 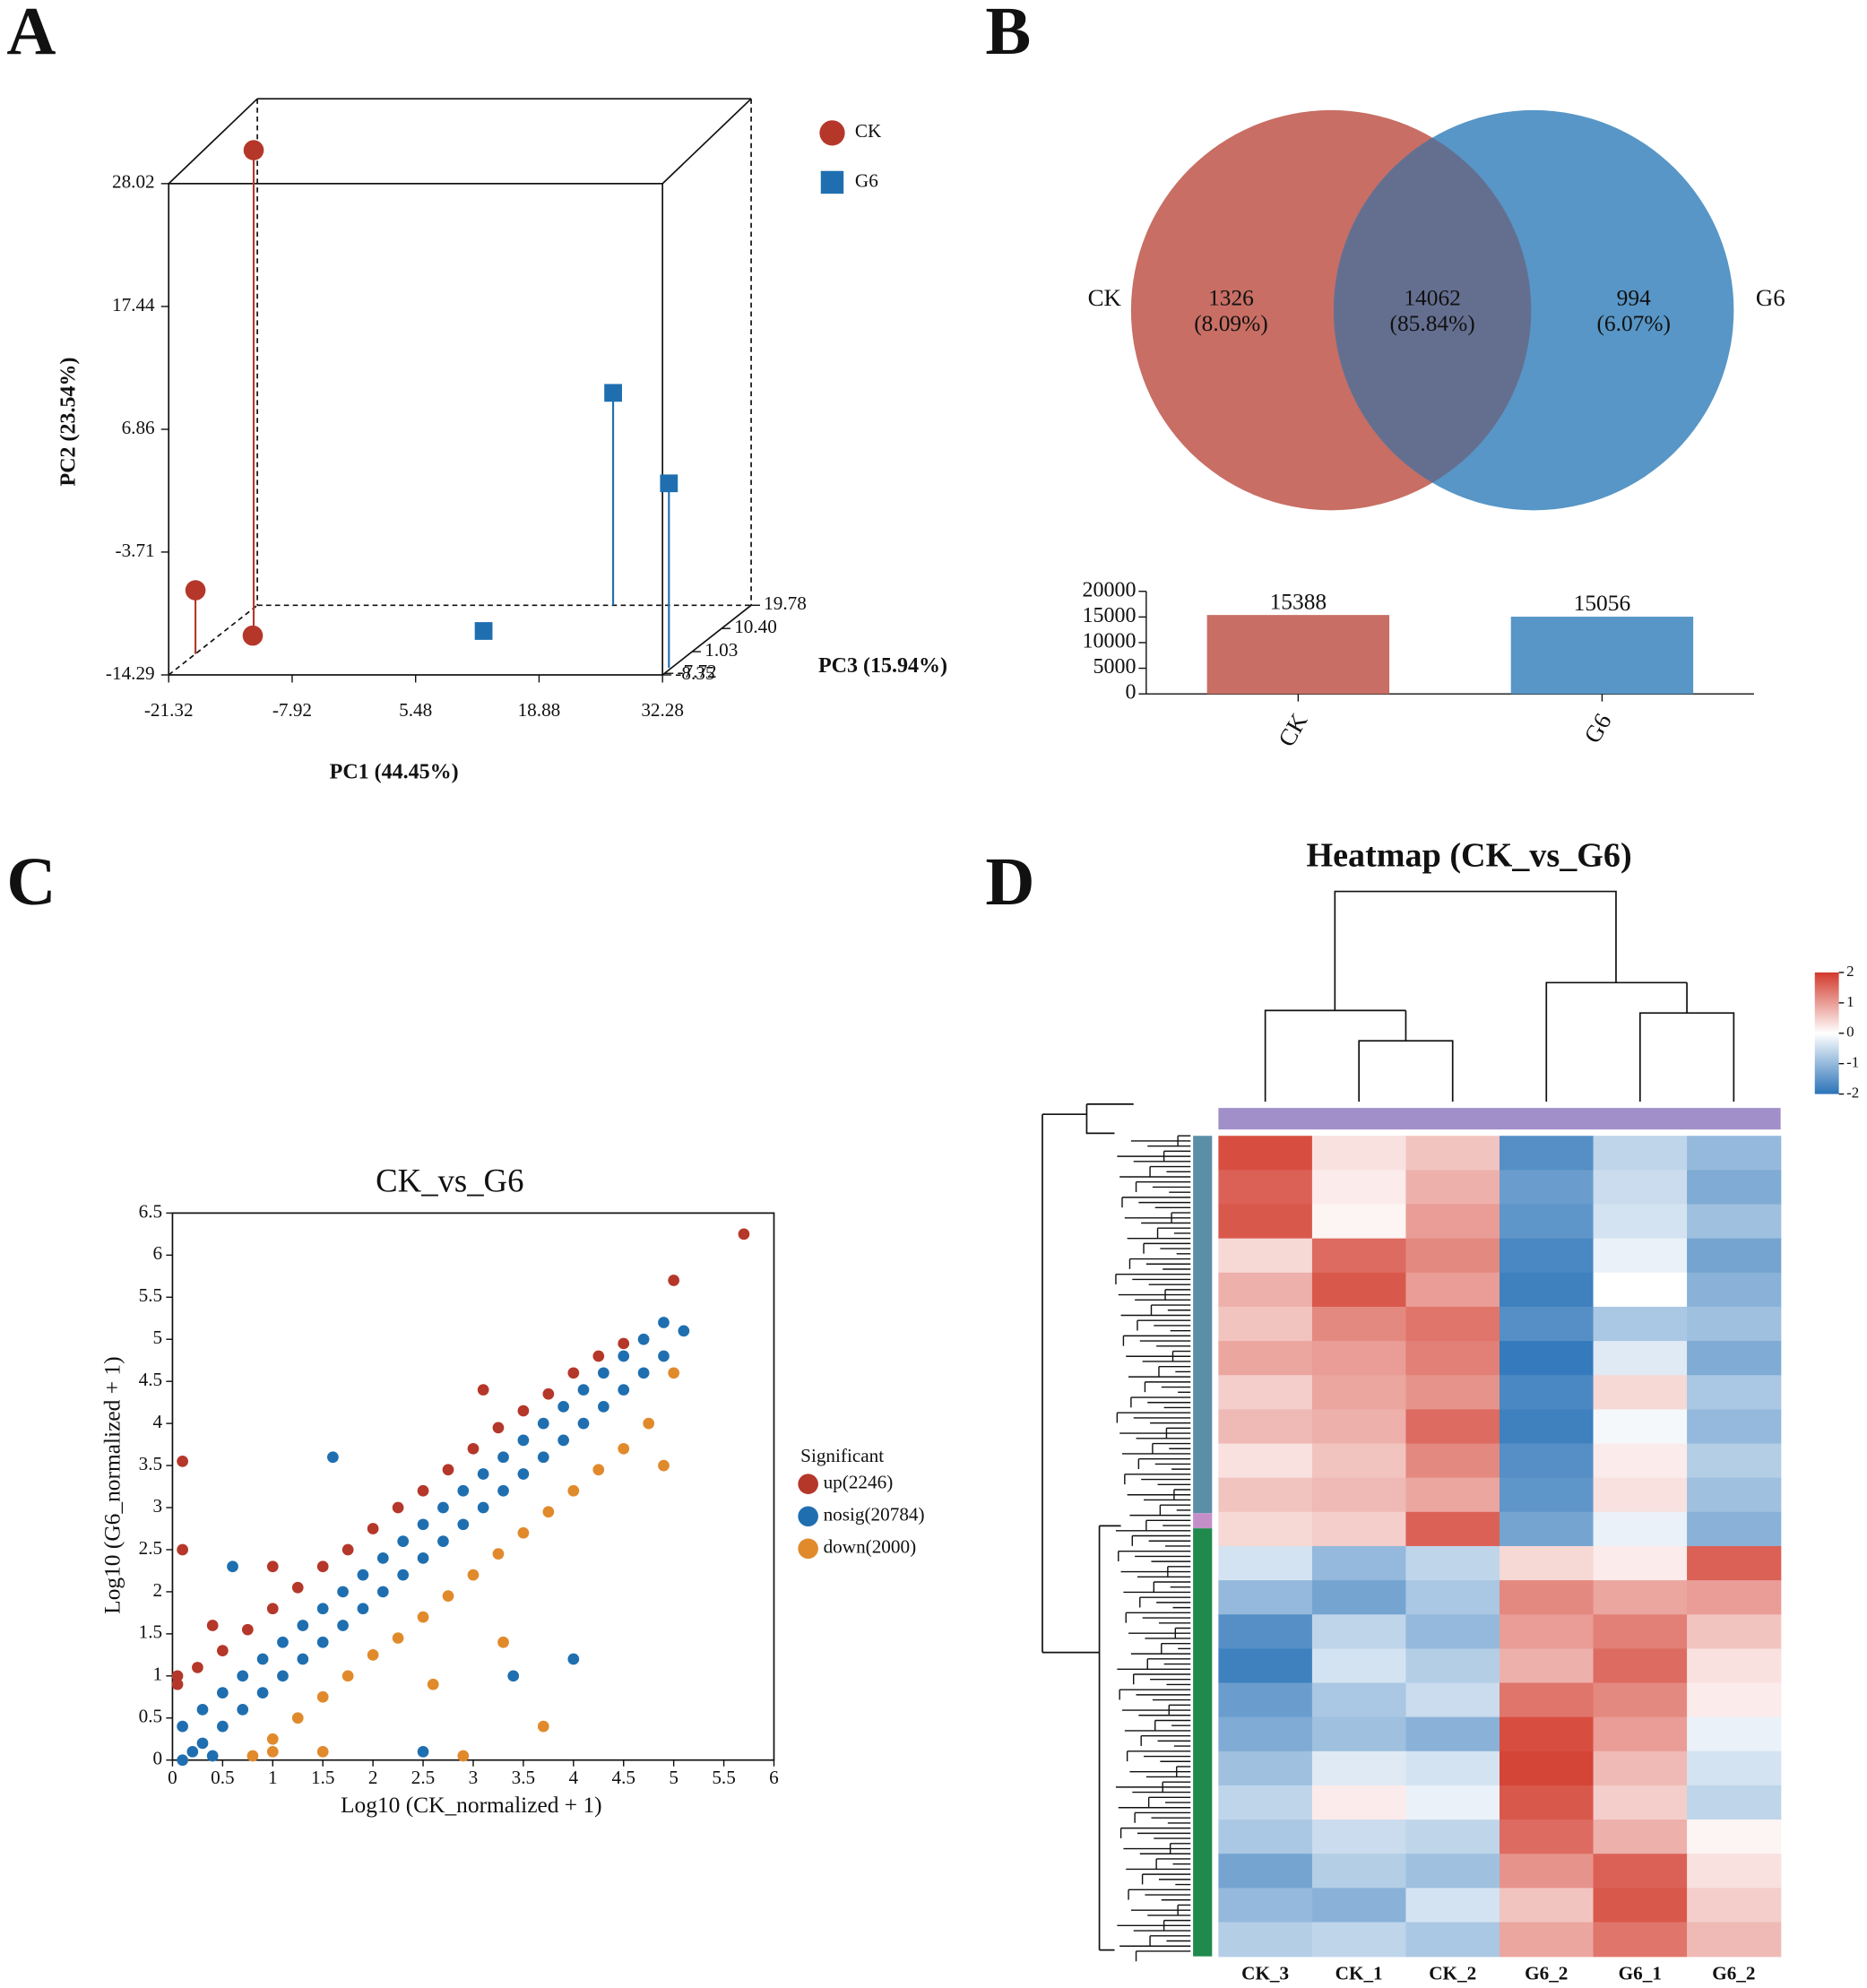 I want to click on legend-label: down(2000), so click(x=870, y=1547).